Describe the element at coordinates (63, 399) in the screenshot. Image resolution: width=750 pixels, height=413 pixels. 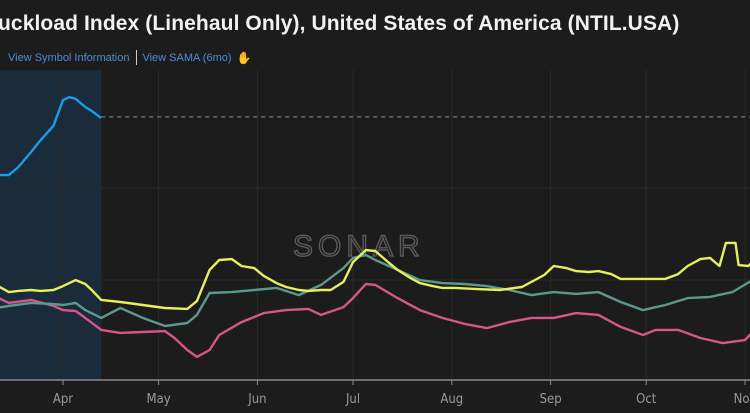
I see `x-tick-label: Apr` at that location.